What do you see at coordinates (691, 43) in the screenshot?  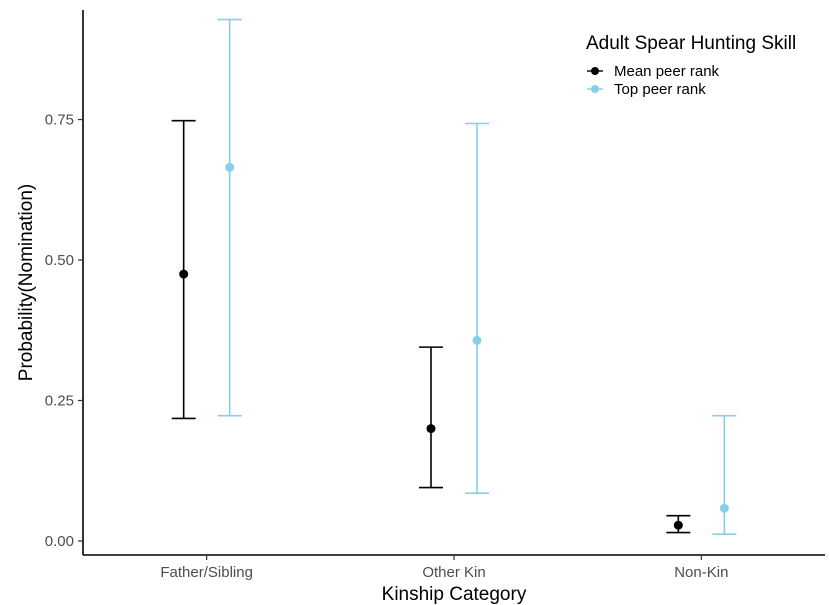 I see `legend-title: Adult Spear Hunting Skill` at bounding box center [691, 43].